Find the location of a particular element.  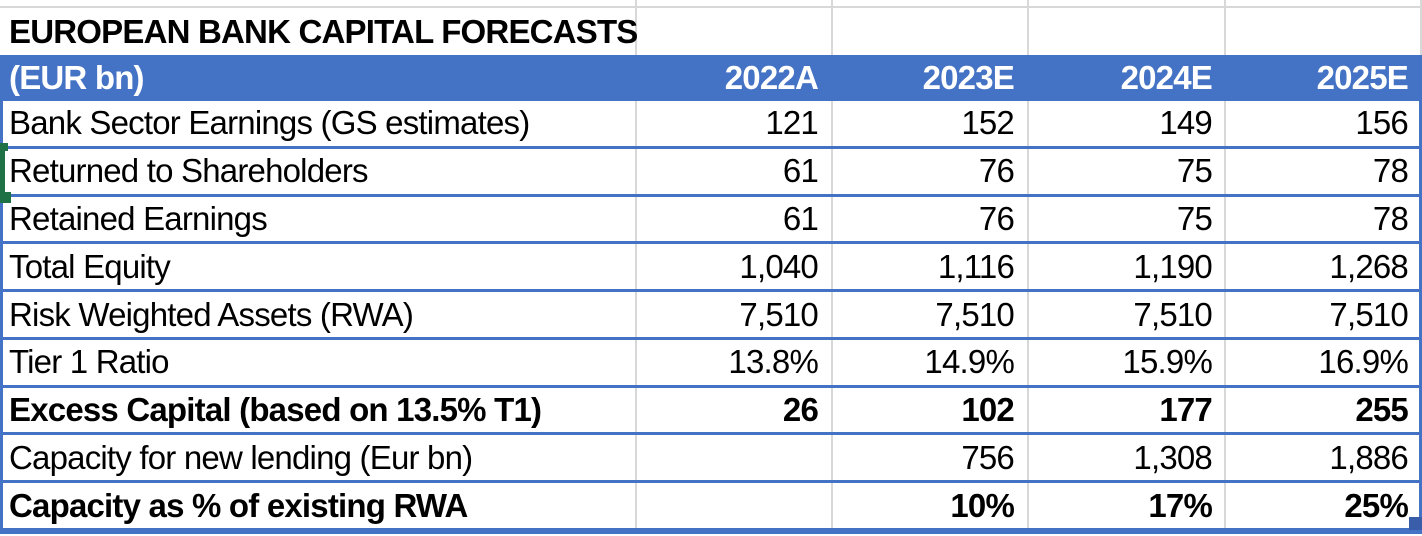

column-header-label: 2023E is located at coordinates (968, 77).